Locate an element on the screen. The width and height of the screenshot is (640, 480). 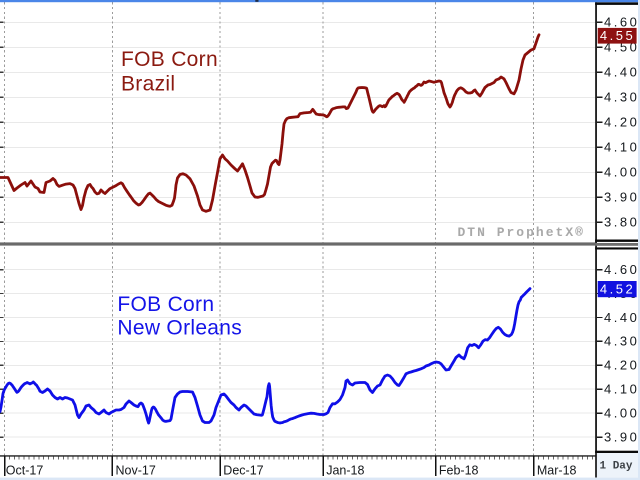
svg-text: Dec-17 is located at coordinates (243, 471).